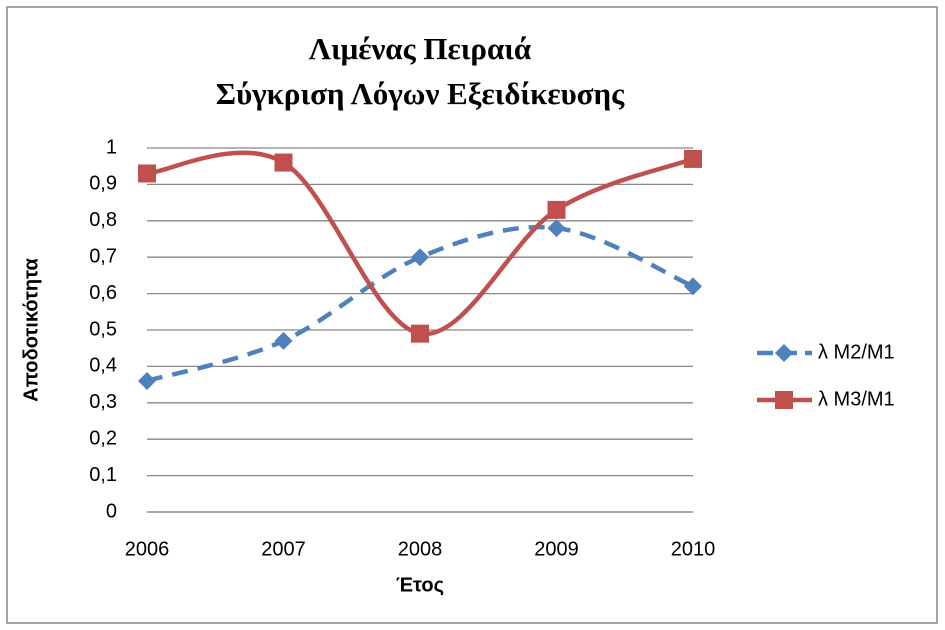 Image resolution: width=945 pixels, height=630 pixels. I want to click on y-tick-label: 0,2, so click(103, 438).